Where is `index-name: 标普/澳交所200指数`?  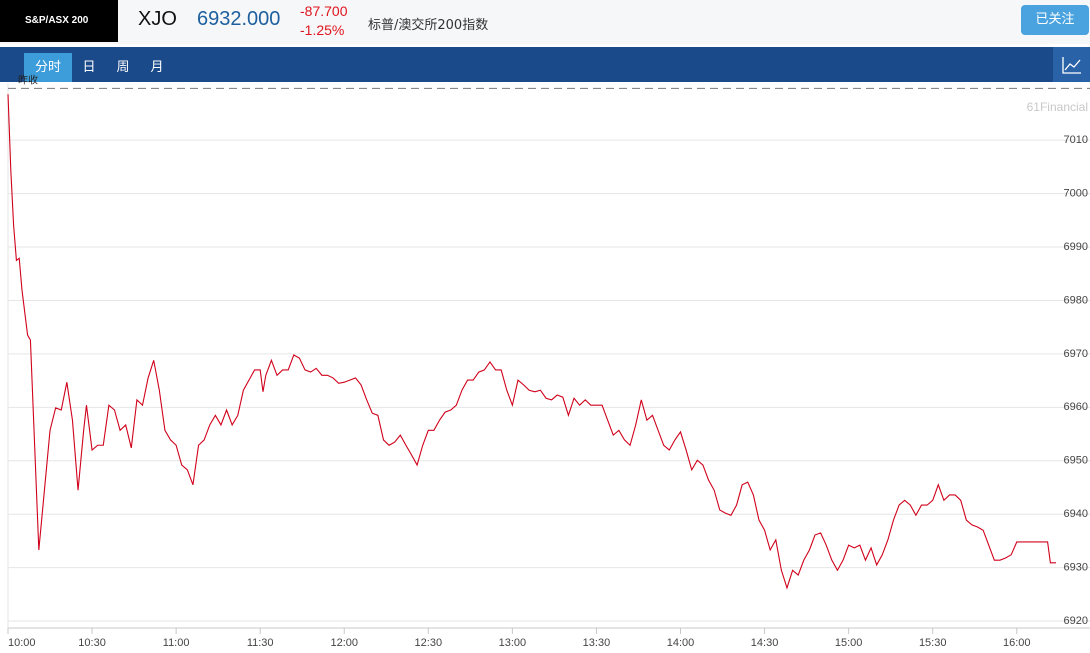 index-name: 标普/澳交所200指数 is located at coordinates (428, 25).